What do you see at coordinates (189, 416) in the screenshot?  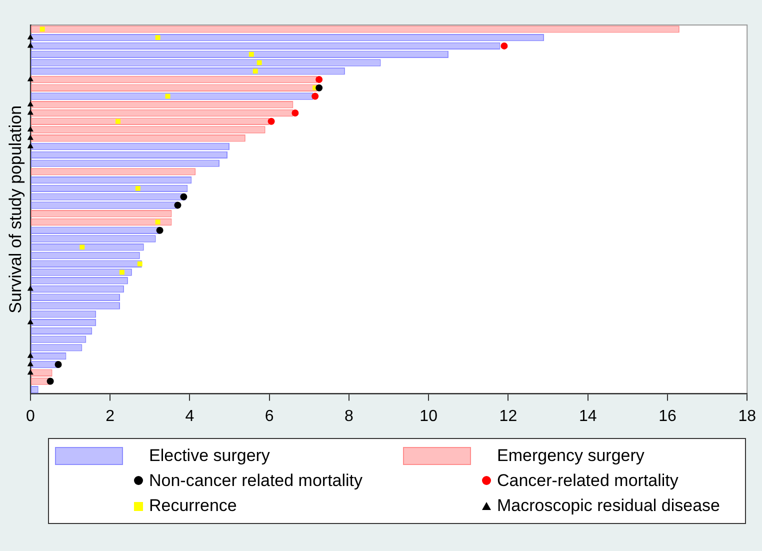 I see `x-tick-label: 4` at bounding box center [189, 416].